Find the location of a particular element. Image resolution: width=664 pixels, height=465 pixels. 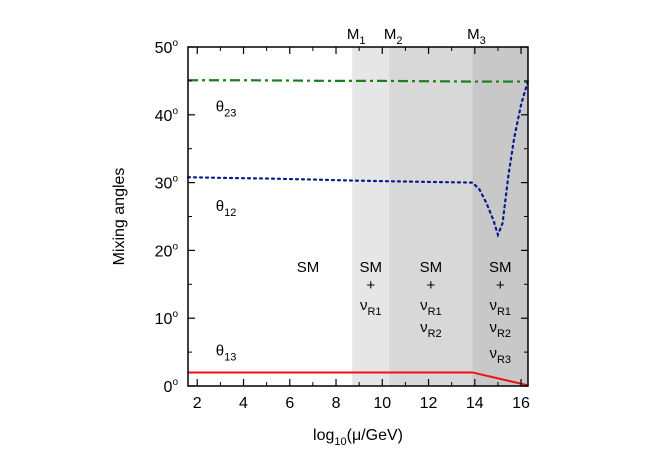

threshold-label-2: M2 is located at coordinates (393, 36).